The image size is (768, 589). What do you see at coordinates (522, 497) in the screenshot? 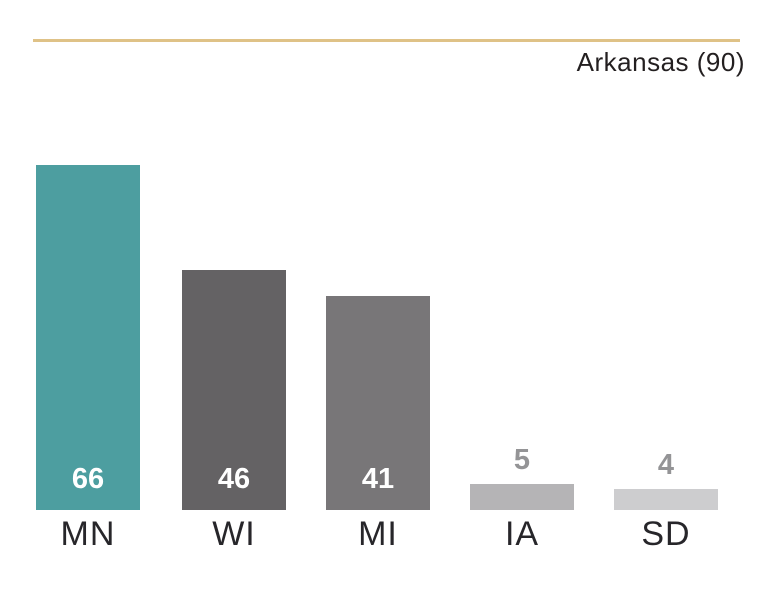
I see `bar-ia` at bounding box center [522, 497].